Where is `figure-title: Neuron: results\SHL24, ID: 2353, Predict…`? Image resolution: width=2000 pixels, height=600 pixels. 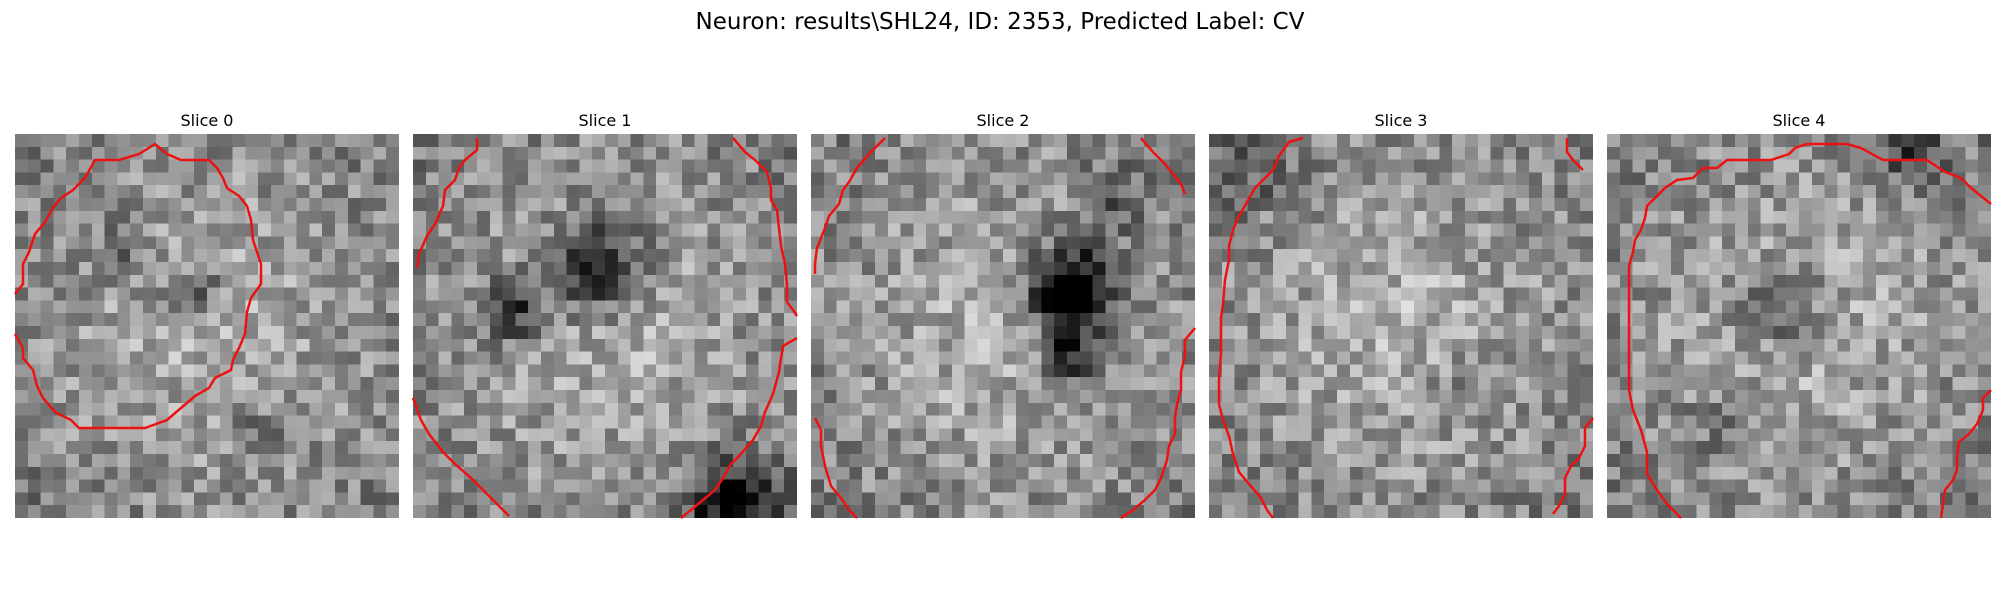
figure-title: Neuron: results\SHL24, ID: 2353, Predict… is located at coordinates (1000, 22).